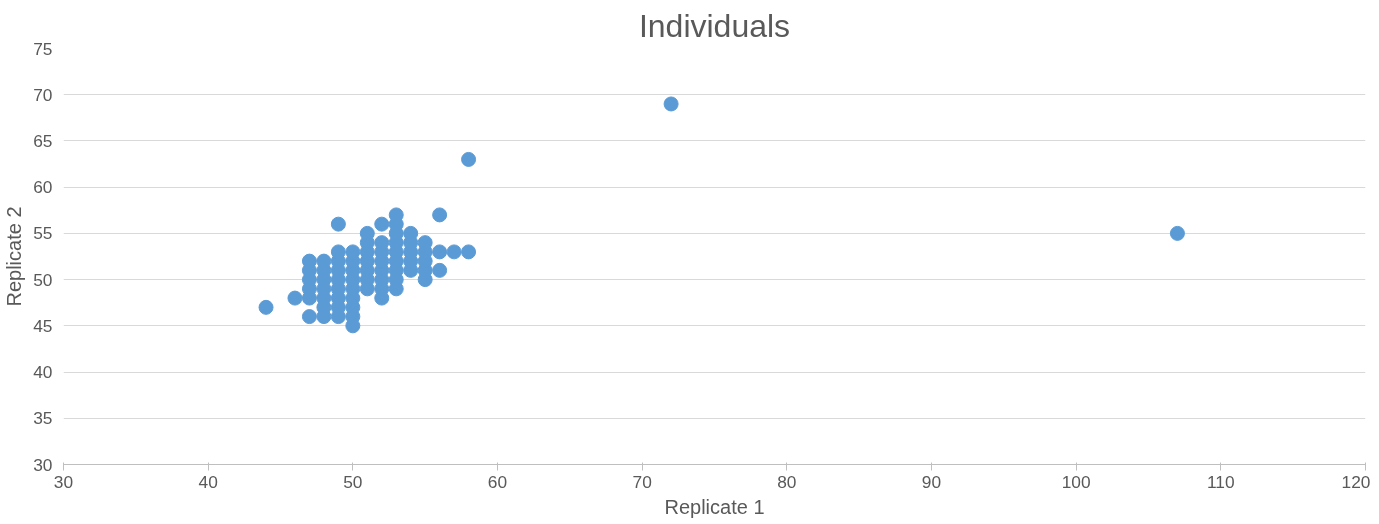 The height and width of the screenshot is (524, 1379). Describe the element at coordinates (1221, 481) in the screenshot. I see `x-tick-label: 110` at that location.